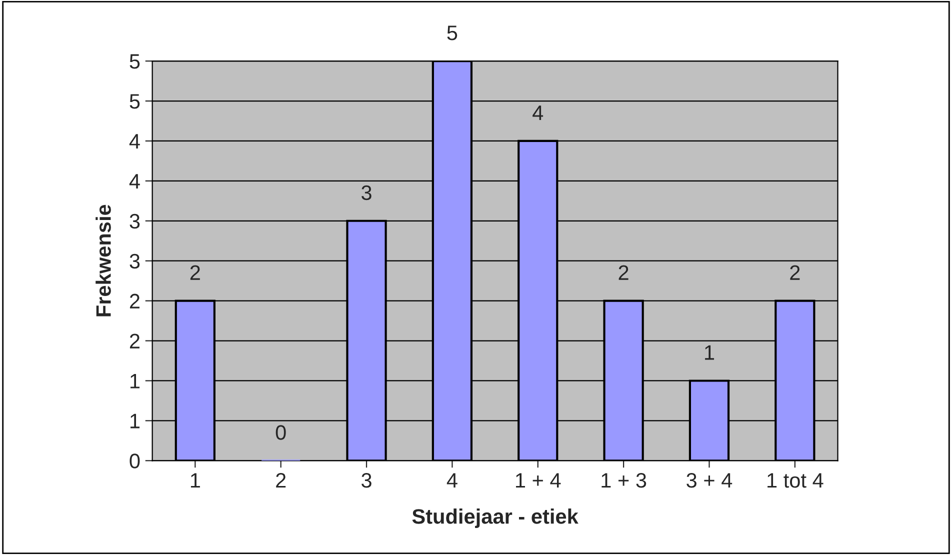 This screenshot has height=555, width=952. What do you see at coordinates (135, 461) in the screenshot?
I see `y-tick-label: 0` at bounding box center [135, 461].